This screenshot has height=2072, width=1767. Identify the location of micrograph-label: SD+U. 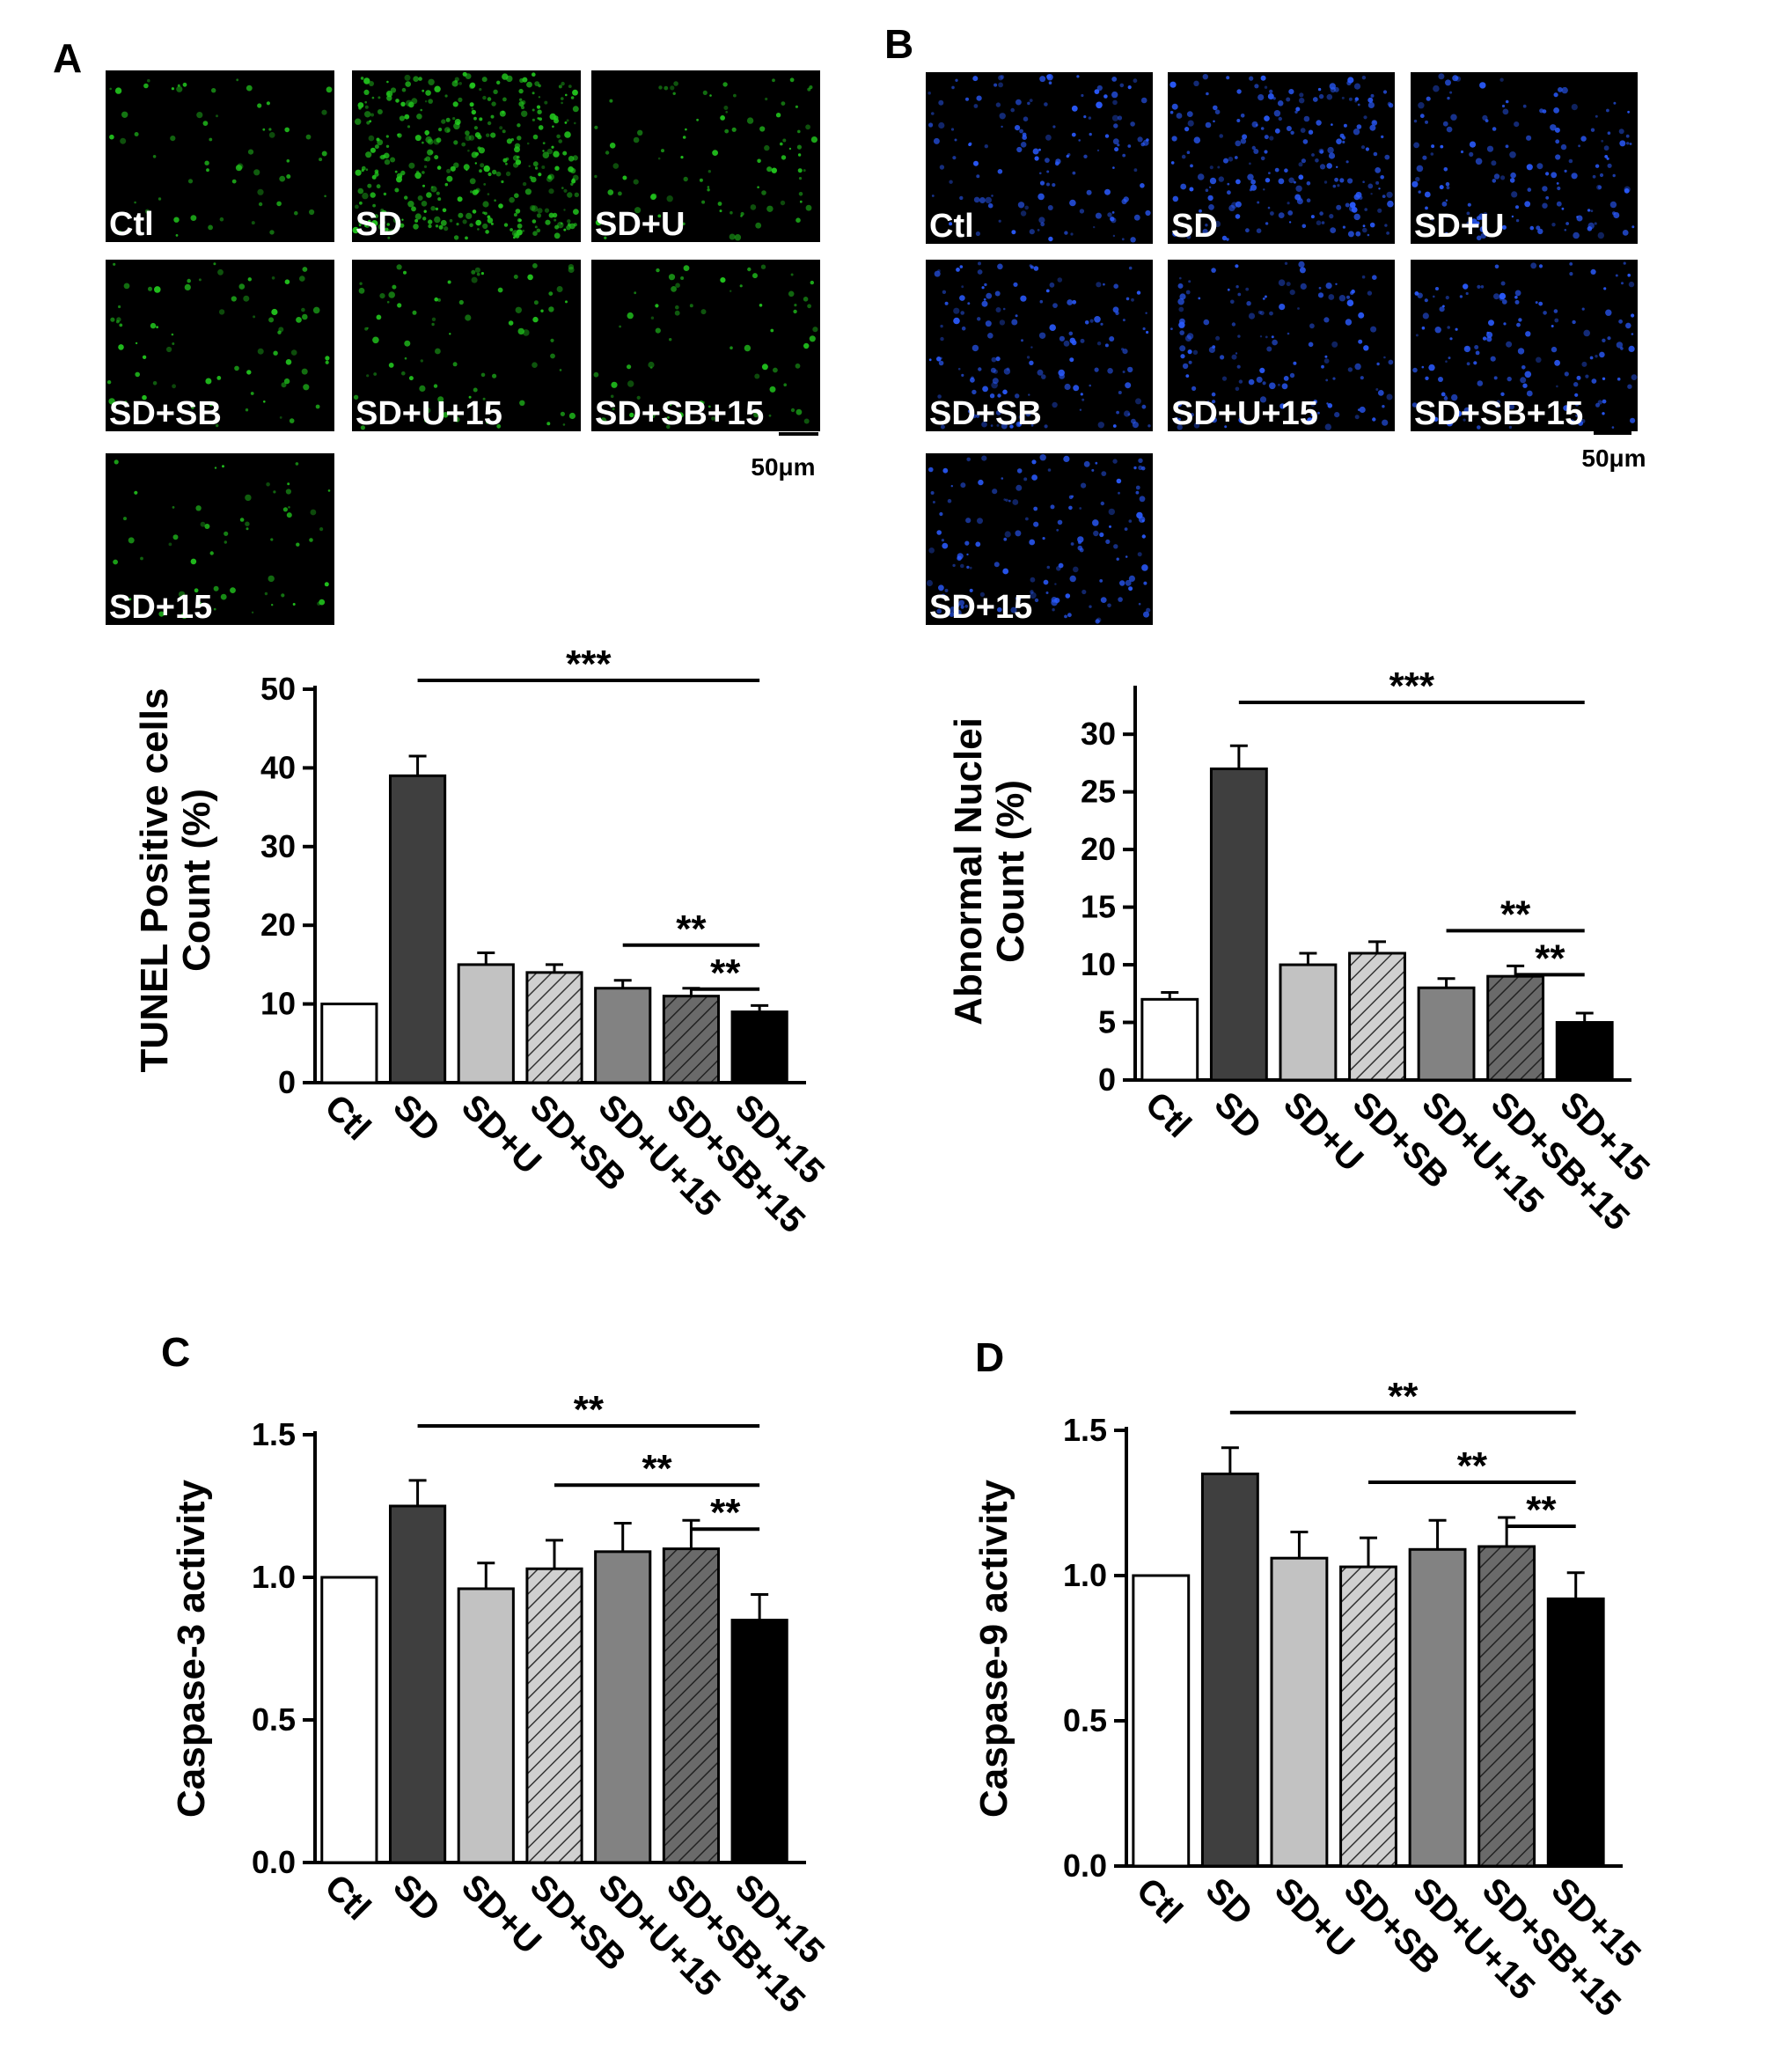
(640, 224).